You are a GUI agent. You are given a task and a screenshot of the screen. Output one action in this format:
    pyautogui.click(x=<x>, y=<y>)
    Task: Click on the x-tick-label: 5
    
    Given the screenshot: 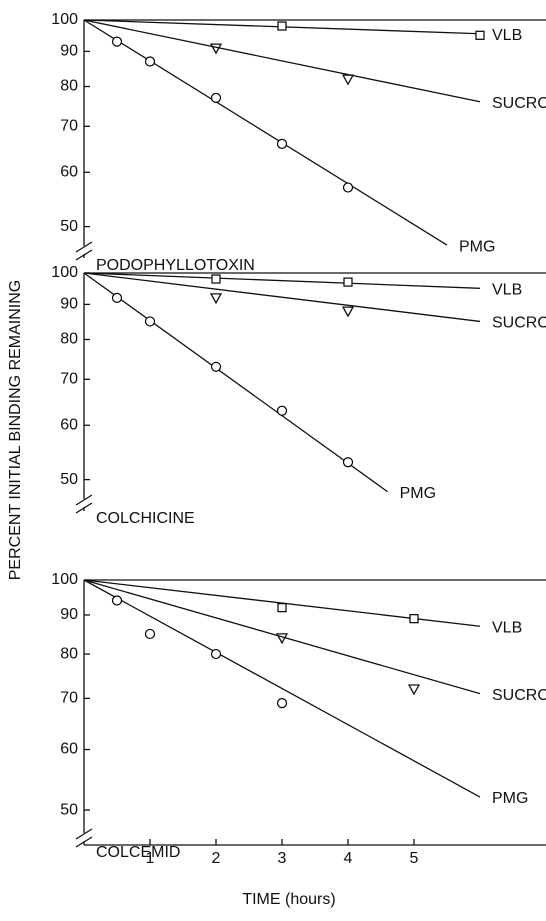 What is the action you would take?
    pyautogui.click(x=414, y=858)
    